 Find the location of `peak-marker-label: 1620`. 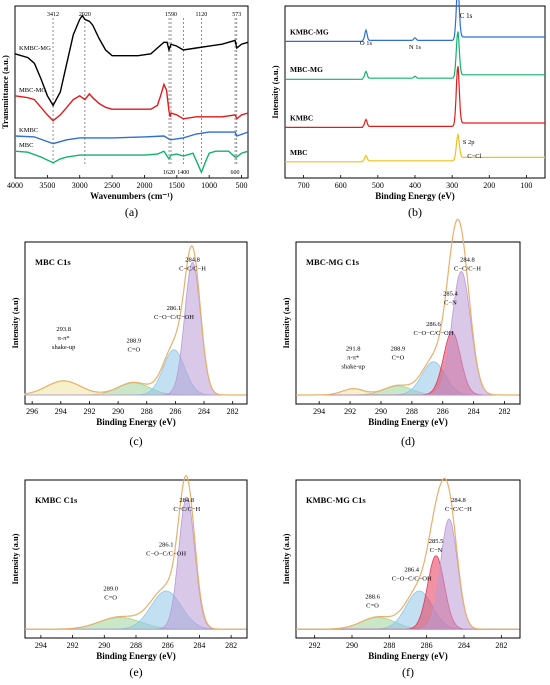

peak-marker-label: 1620 is located at coordinates (169, 173).